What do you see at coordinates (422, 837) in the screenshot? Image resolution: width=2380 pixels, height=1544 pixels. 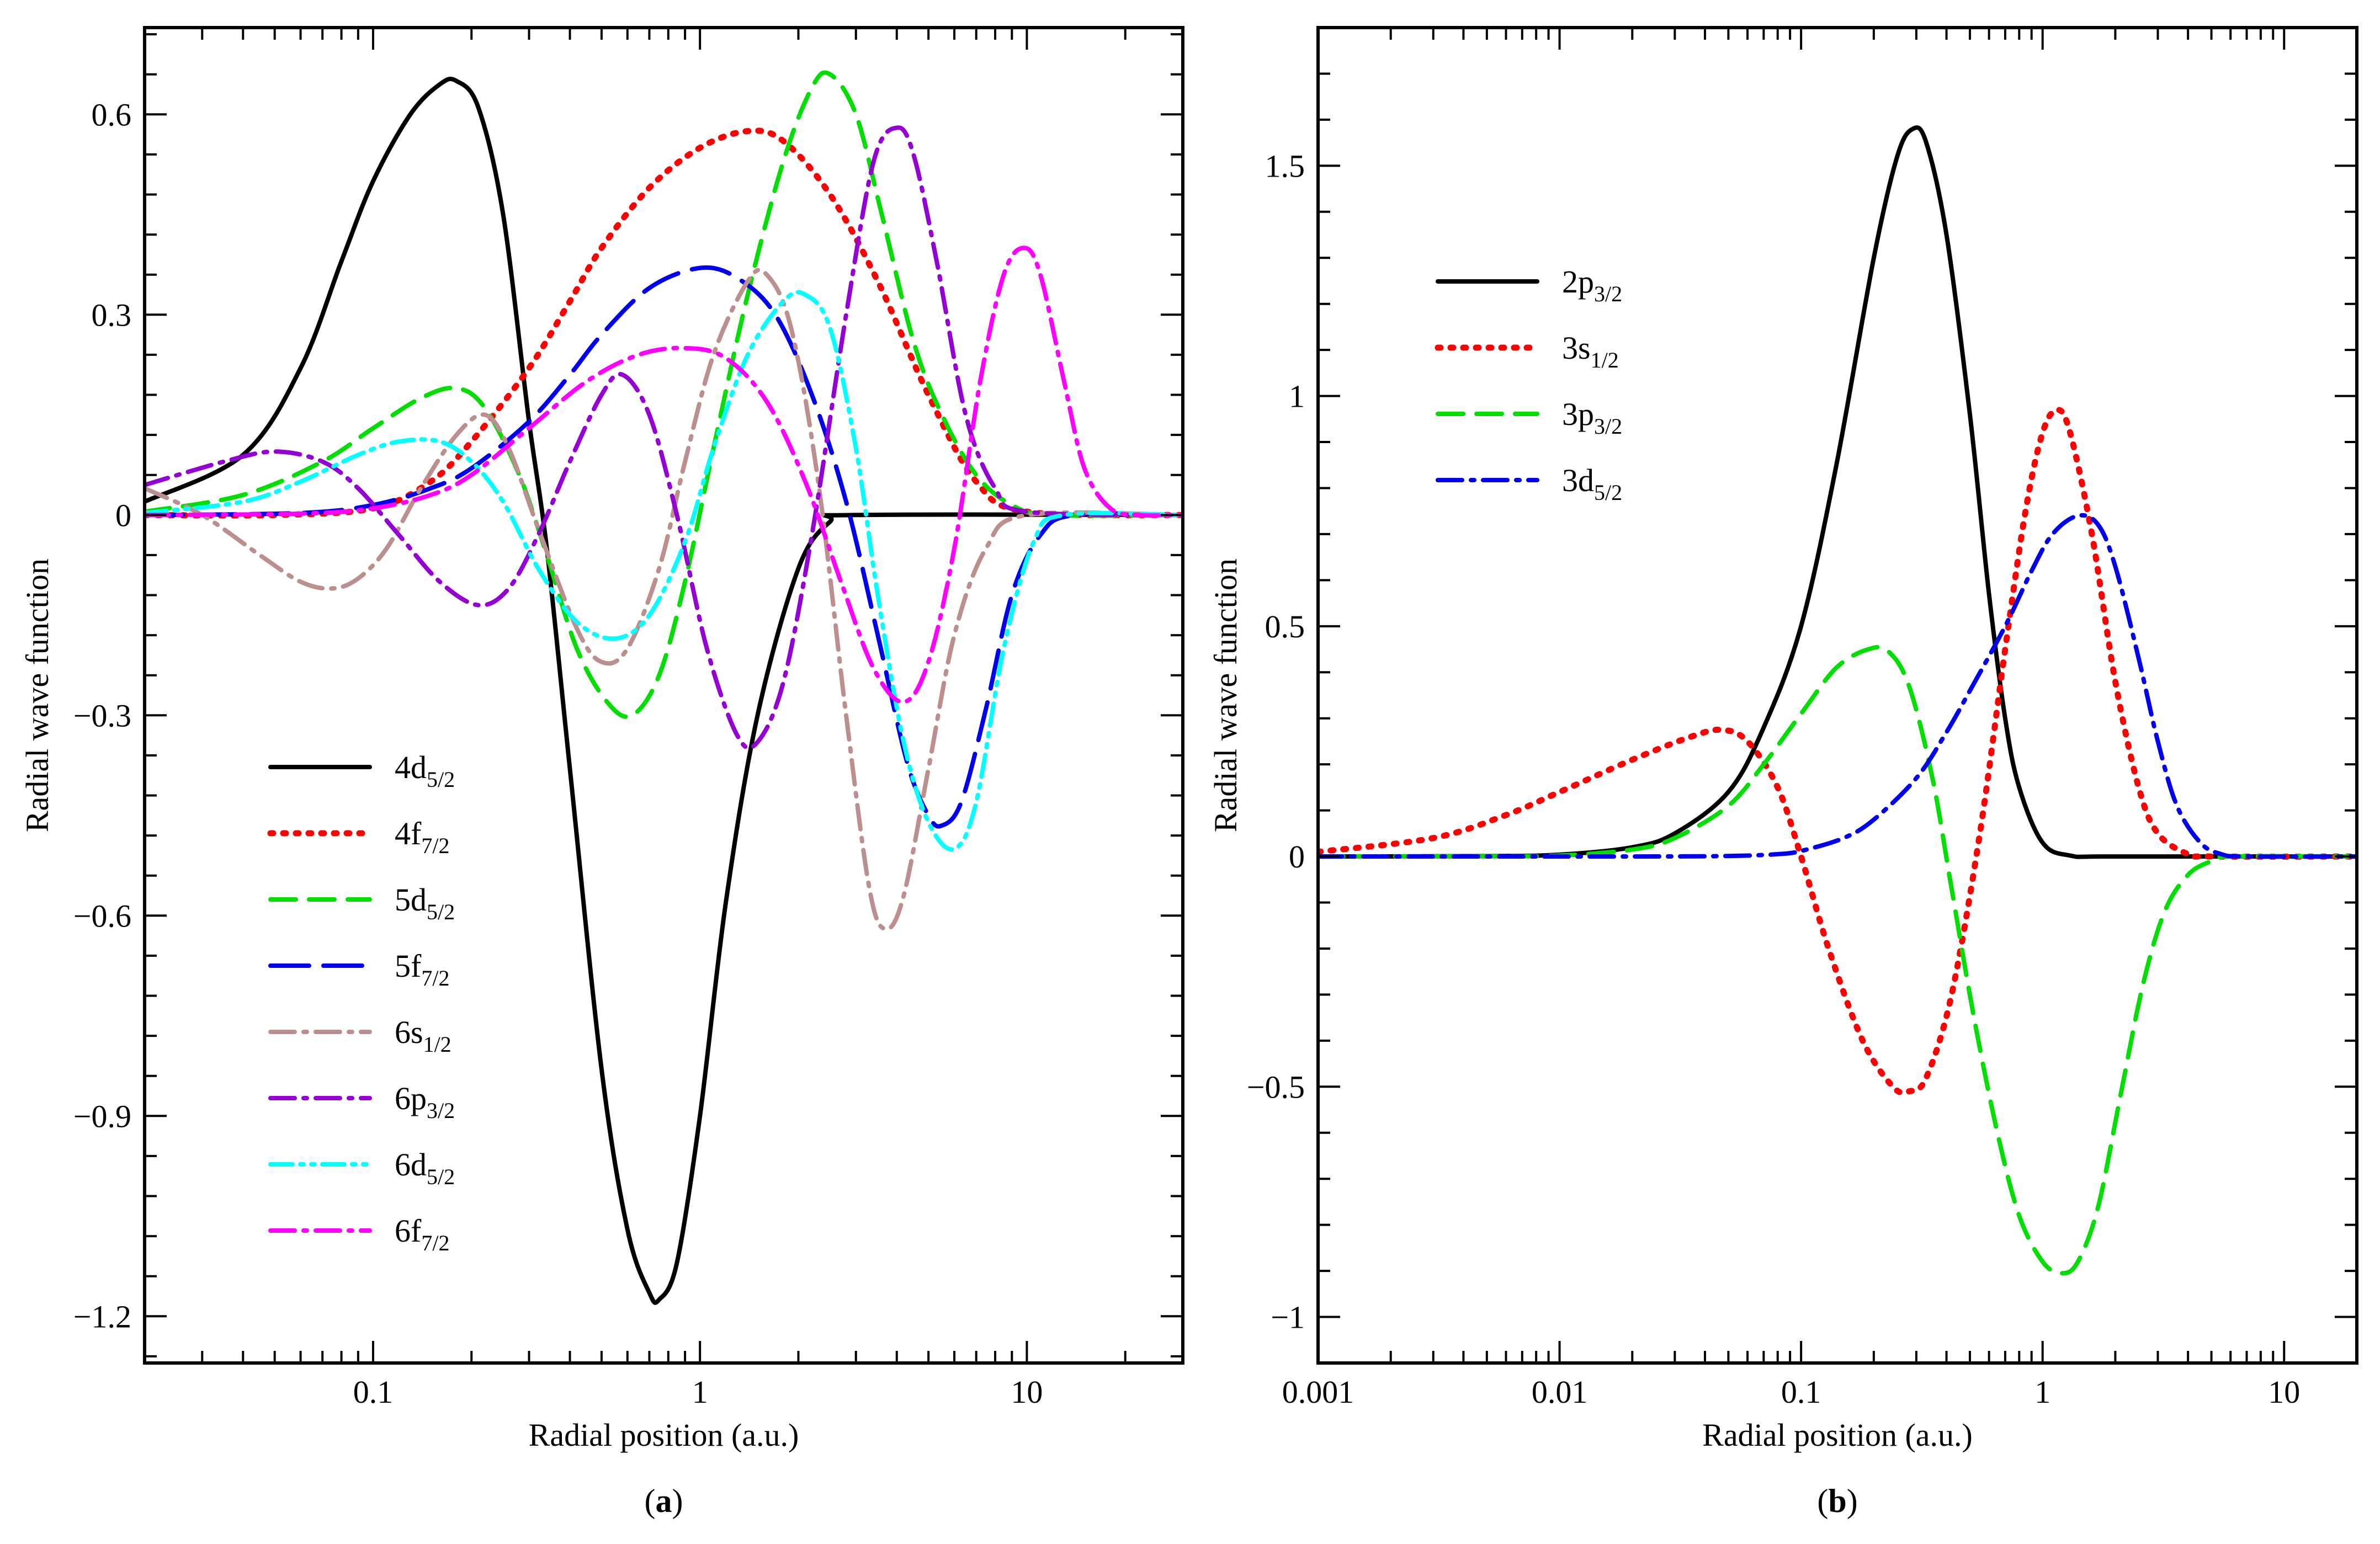 I see `legend-label-4f: 4f7/2` at bounding box center [422, 837].